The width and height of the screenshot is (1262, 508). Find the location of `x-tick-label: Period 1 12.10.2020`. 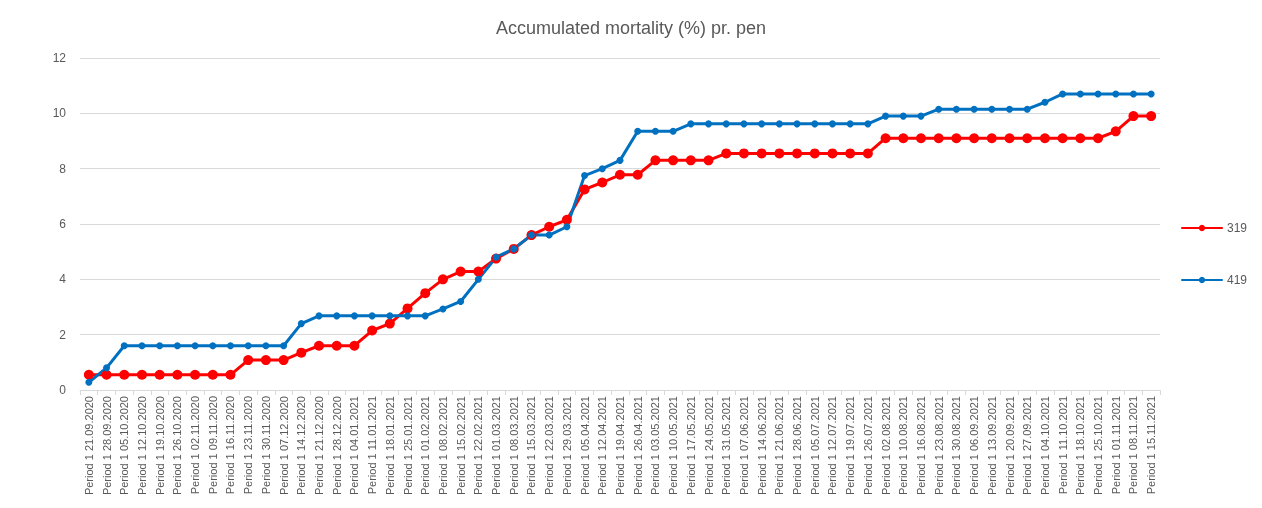

x-tick-label: Period 1 12.10.2020 is located at coordinates (141, 446).